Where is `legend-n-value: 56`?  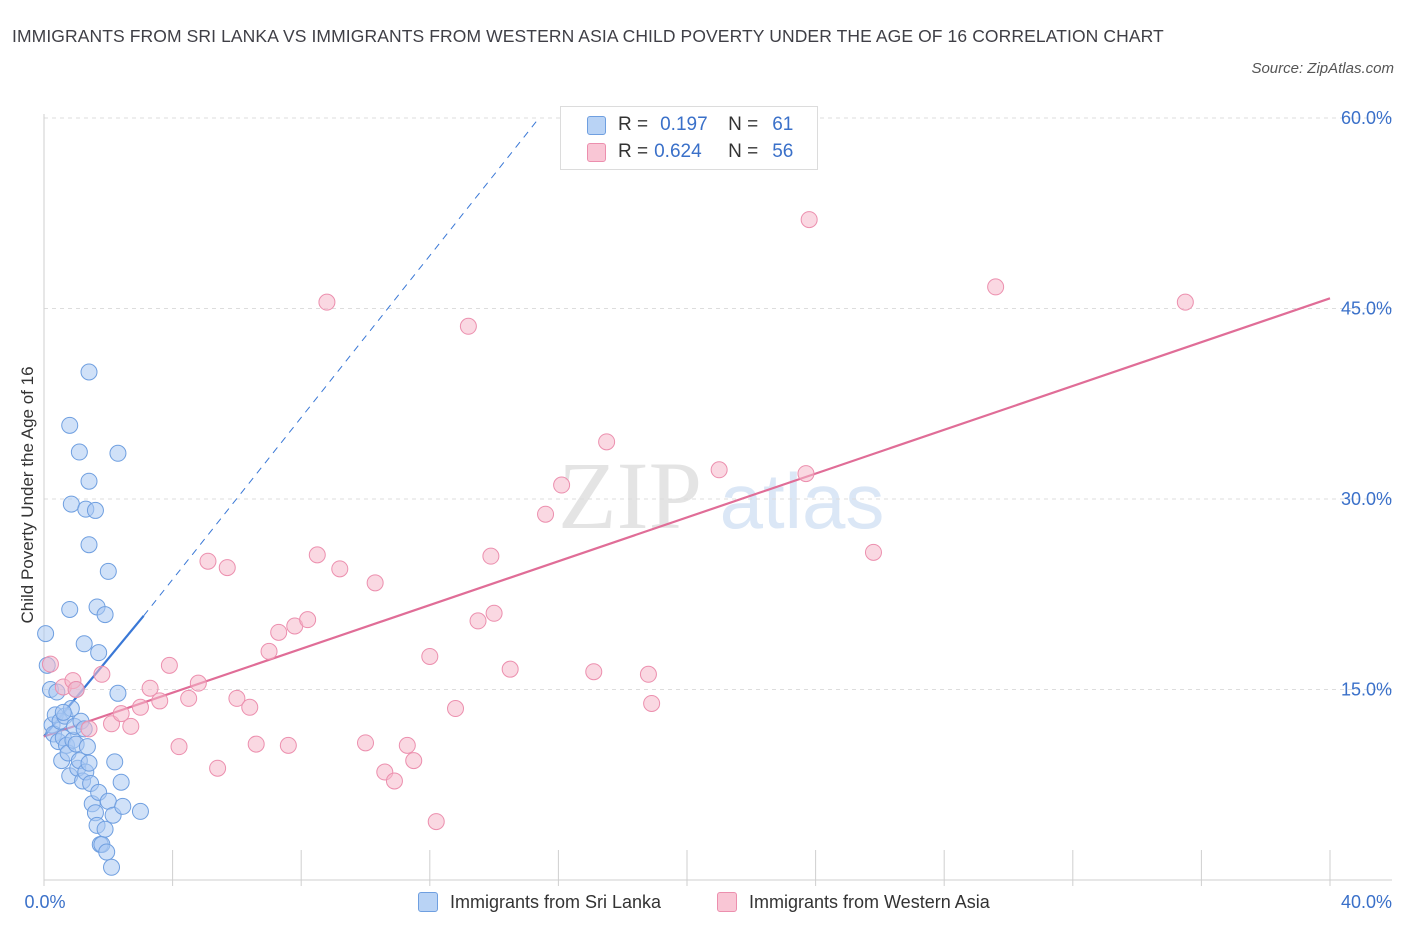
legend-n-value: 56 is located at coordinates (783, 151).